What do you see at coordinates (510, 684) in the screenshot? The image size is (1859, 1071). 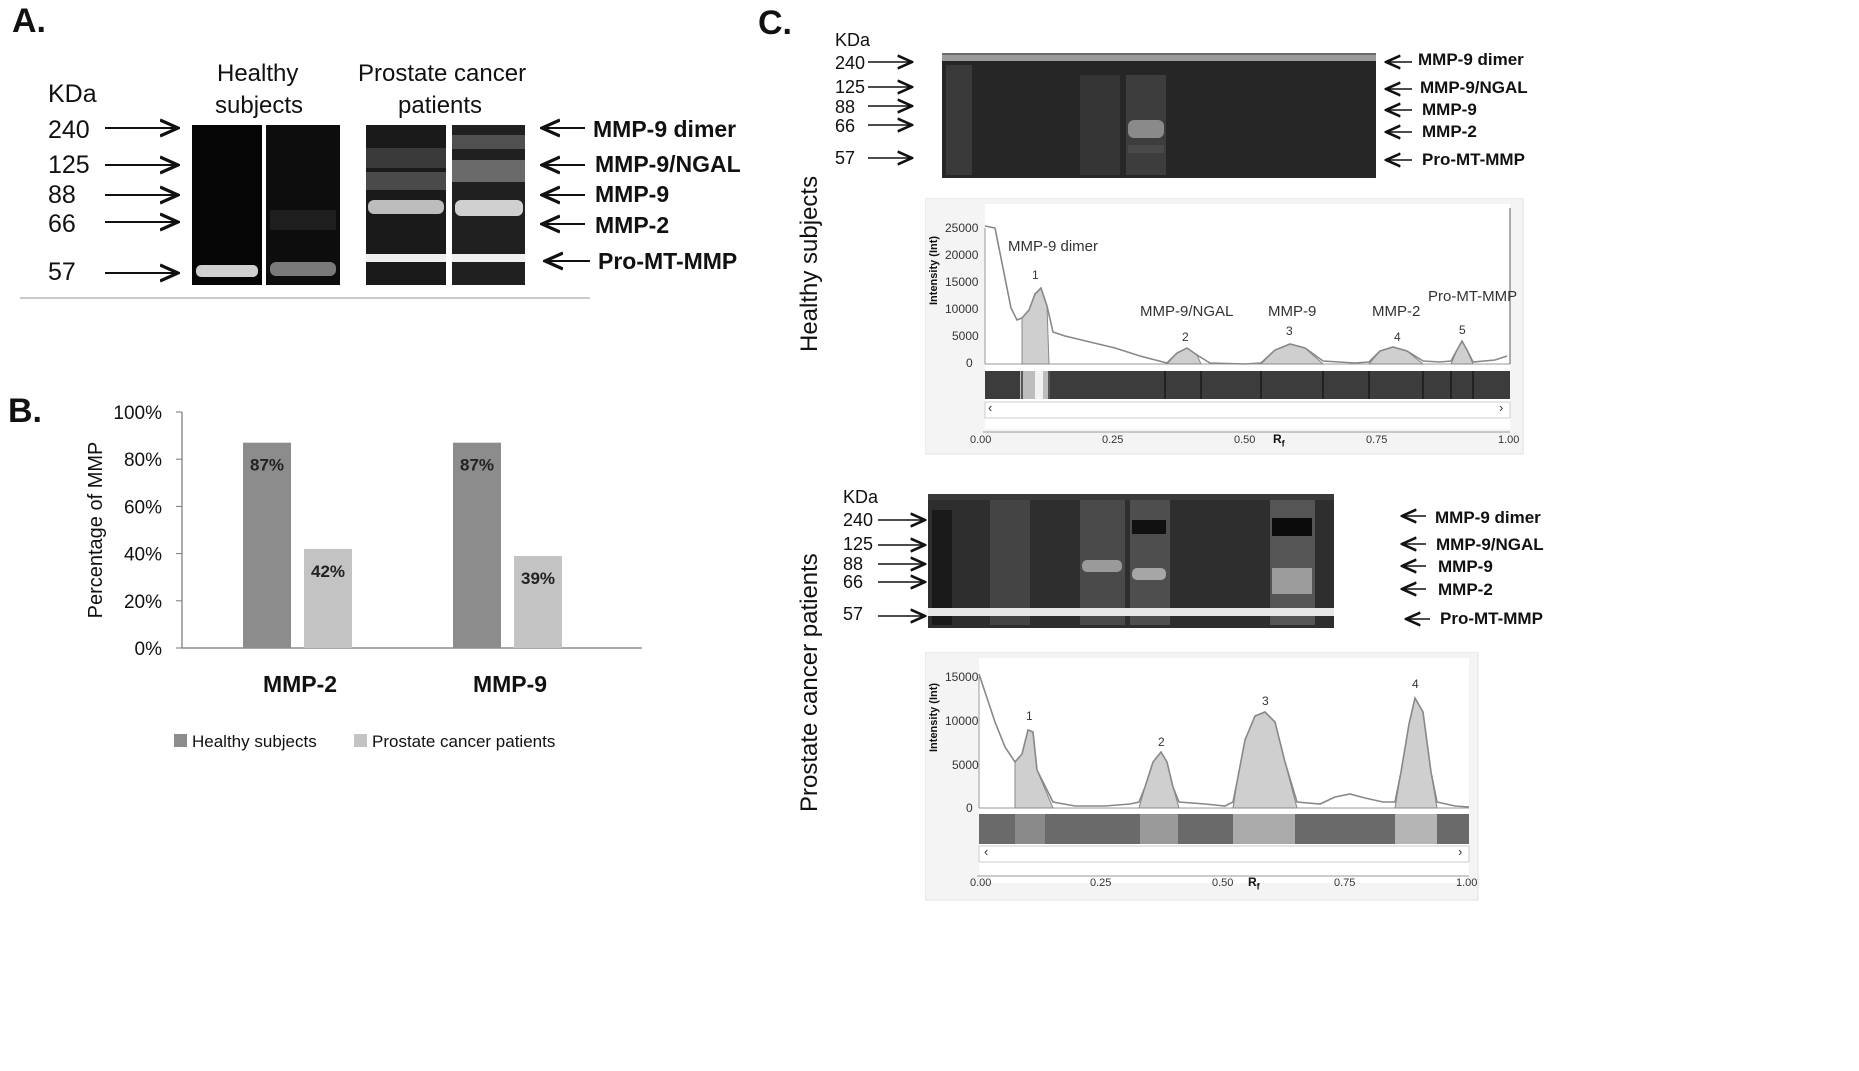 I see `category-label: MMP-9` at bounding box center [510, 684].